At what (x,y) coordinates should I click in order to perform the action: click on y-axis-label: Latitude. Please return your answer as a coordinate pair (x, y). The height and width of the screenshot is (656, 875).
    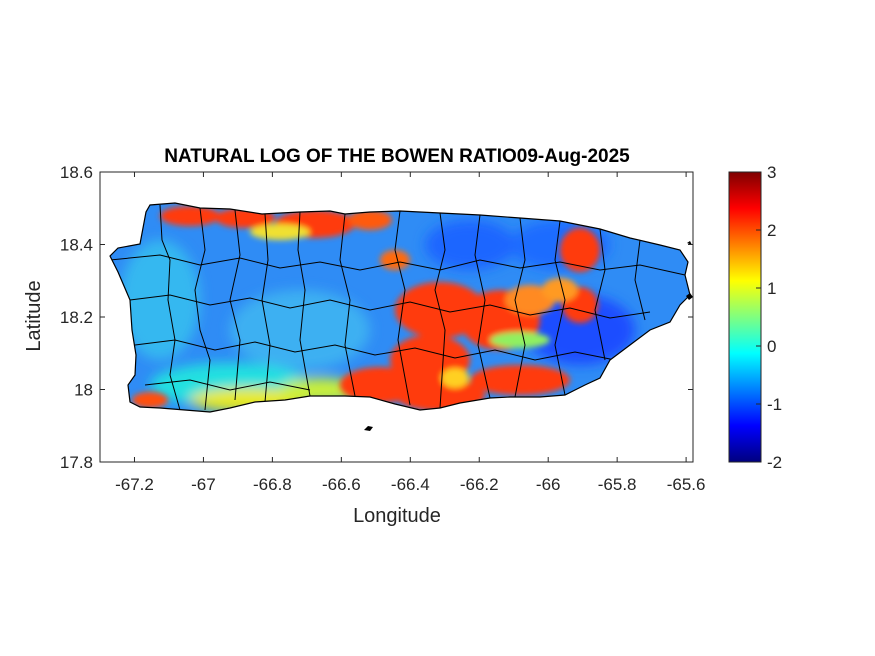
    Looking at the image, I should click on (34, 315).